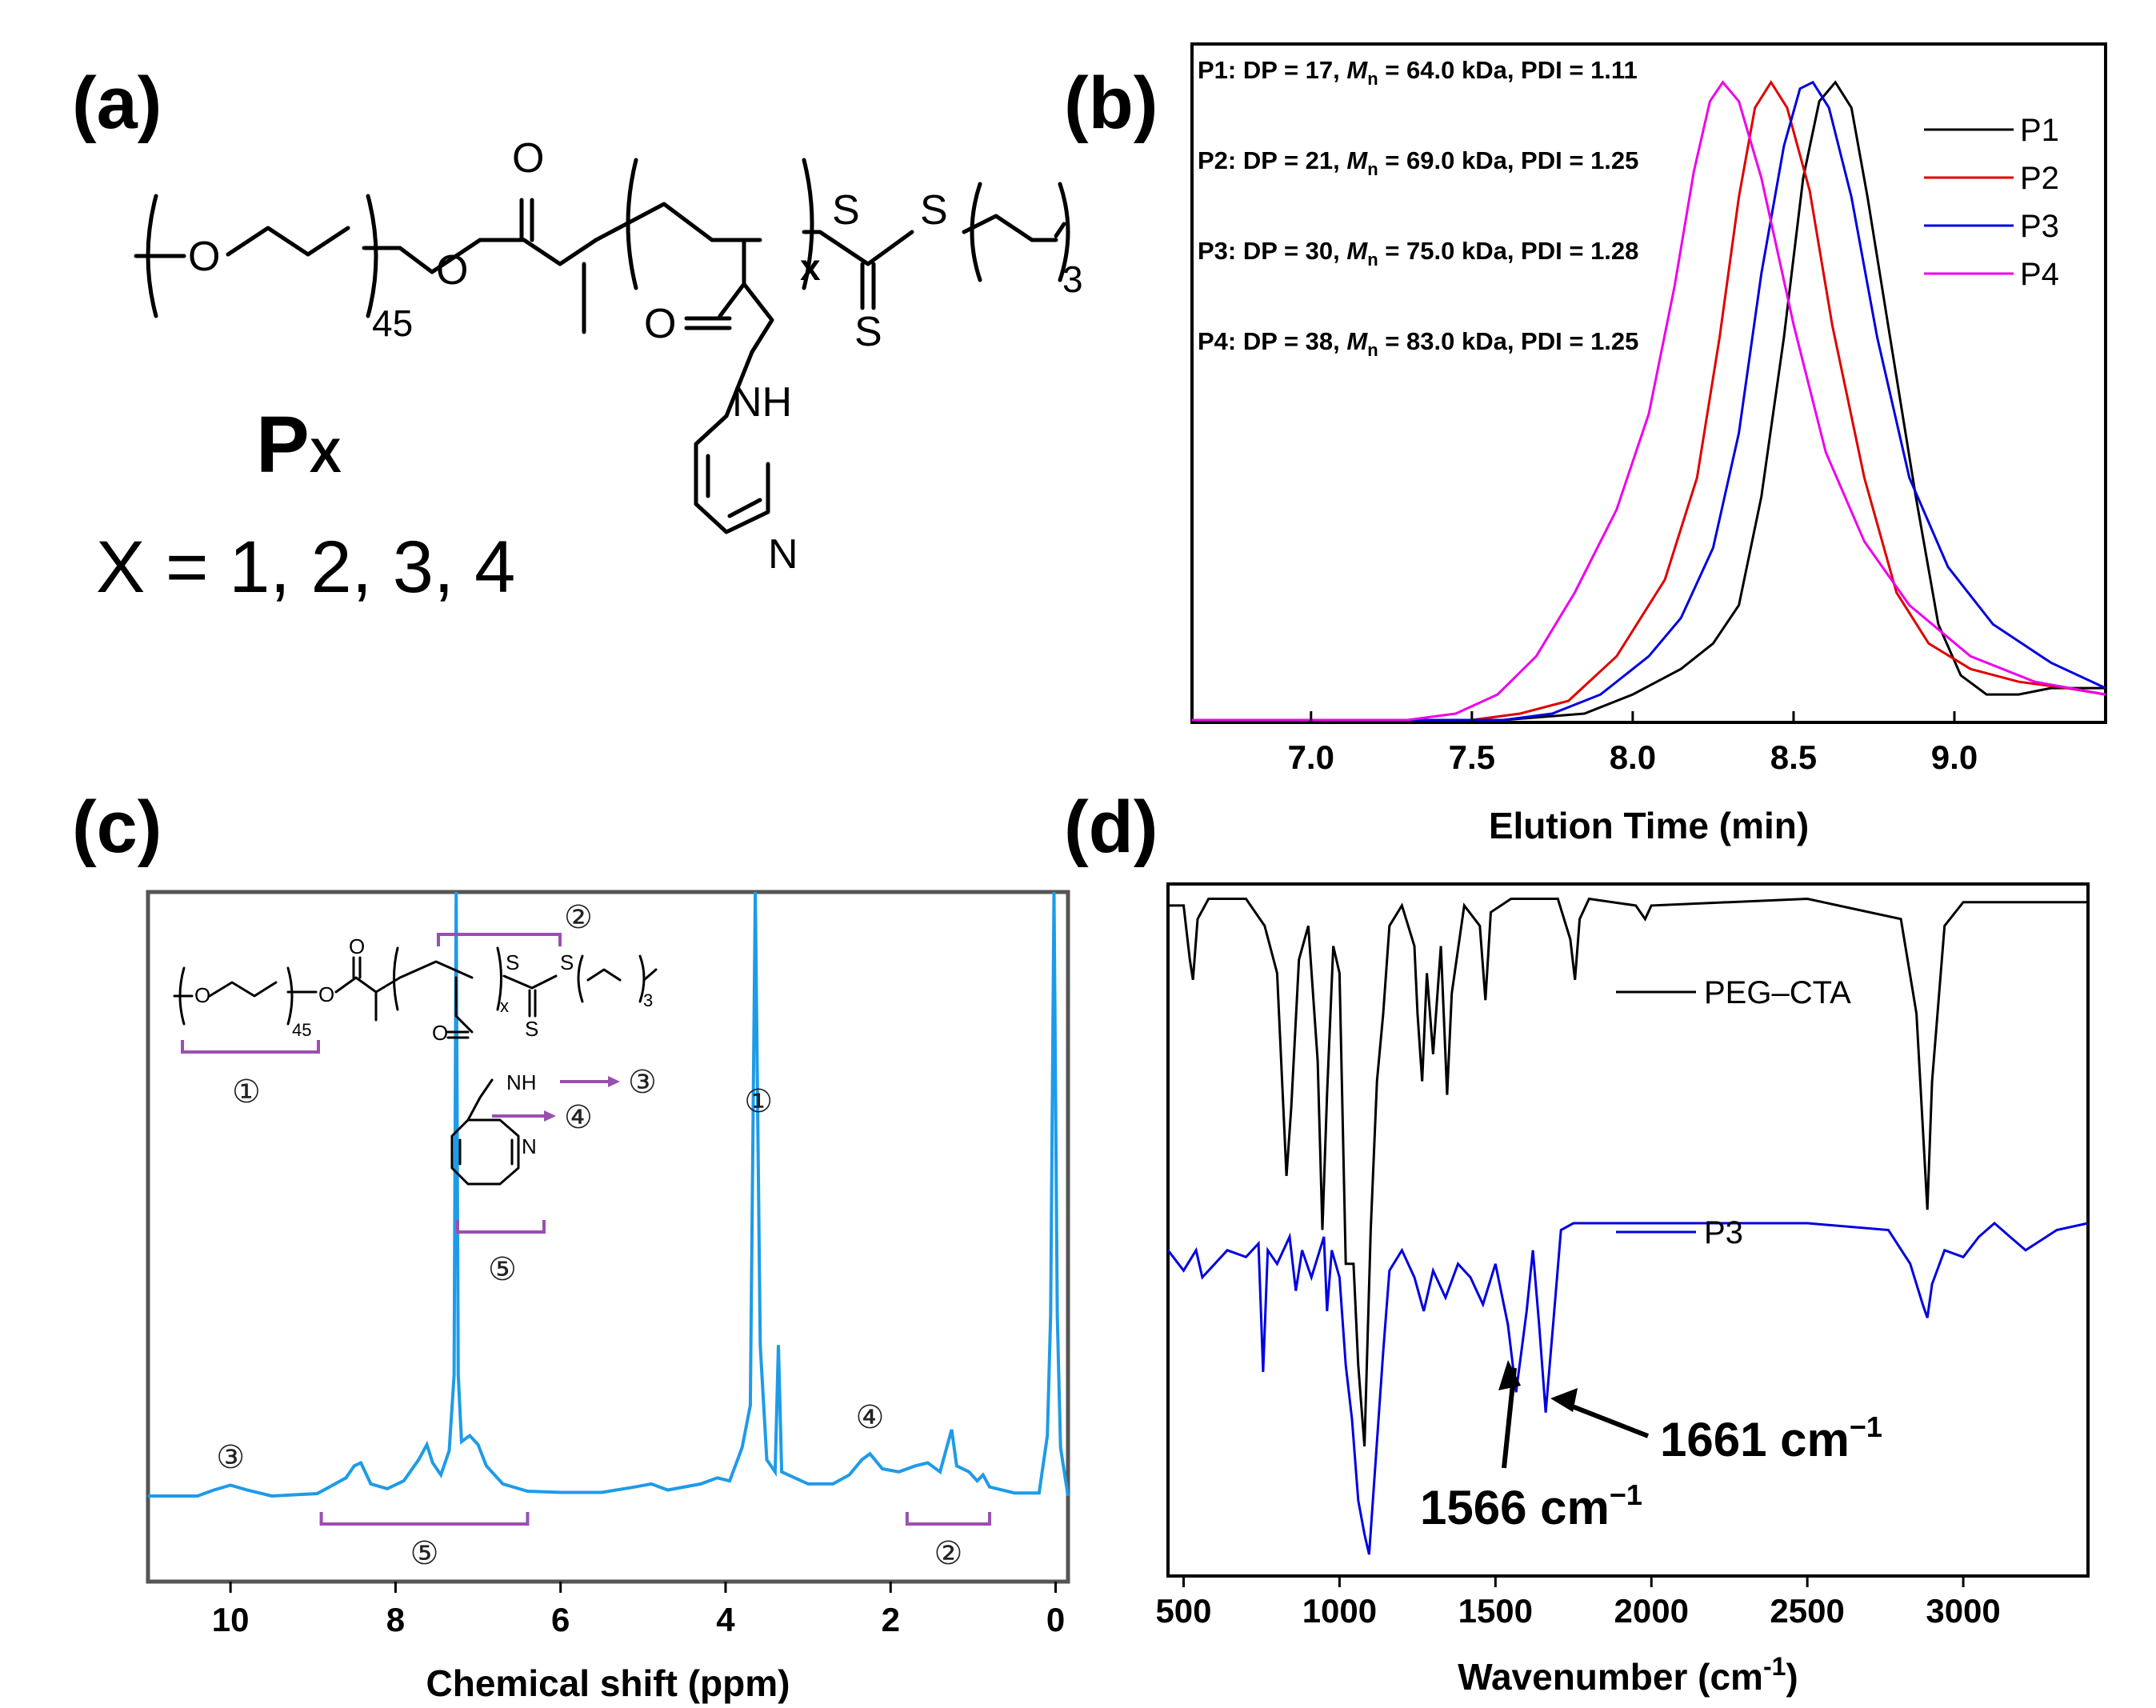 The image size is (2156, 1708). Describe the element at coordinates (2039, 274) in the screenshot. I see `legend-label-p4: P4` at that location.